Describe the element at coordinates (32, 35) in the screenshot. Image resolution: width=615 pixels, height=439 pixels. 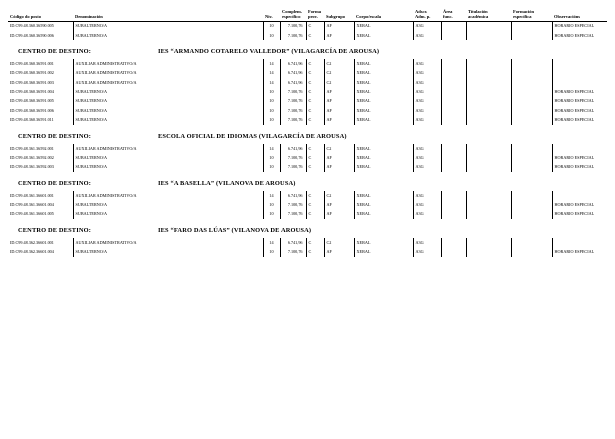
I see `cell-codigo: ID.C99.48.360.36590.006` at that location.